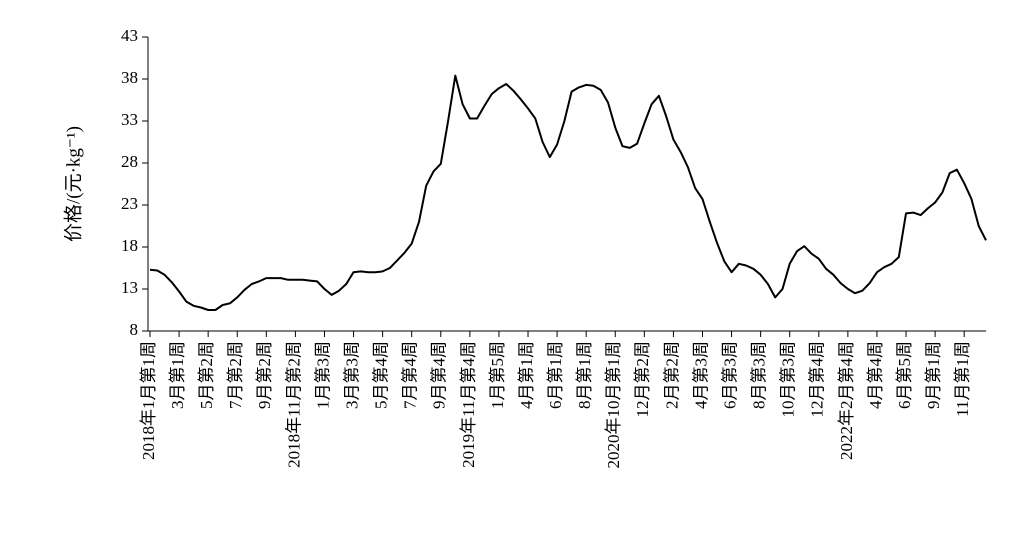 Image resolution: width=1019 pixels, height=538 pixels. Describe the element at coordinates (671, 375) in the screenshot. I see `x-tick-label: 2月第2周` at that location.